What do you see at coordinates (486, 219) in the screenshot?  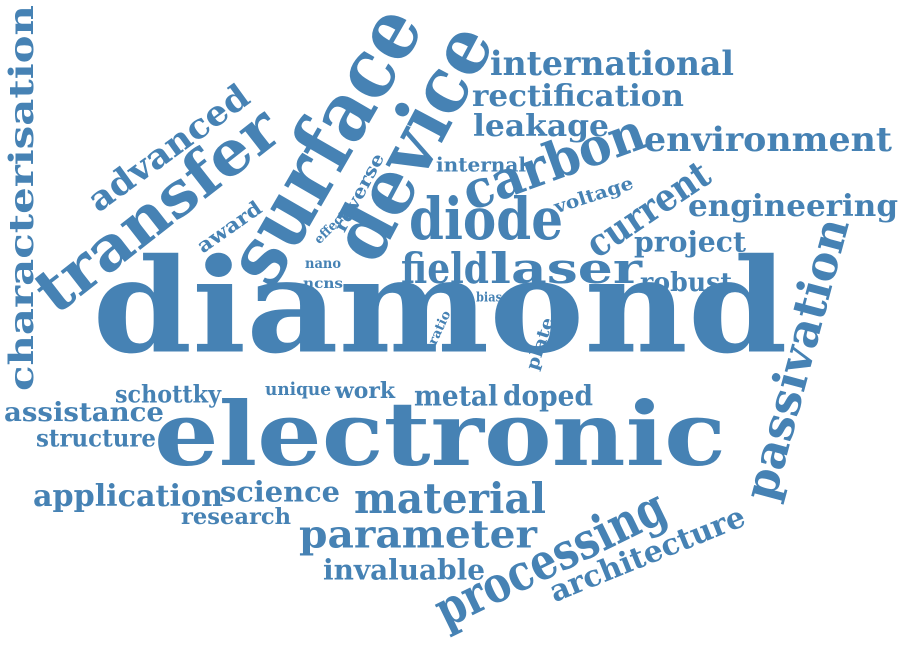 I see `word-diode: diode` at bounding box center [486, 219].